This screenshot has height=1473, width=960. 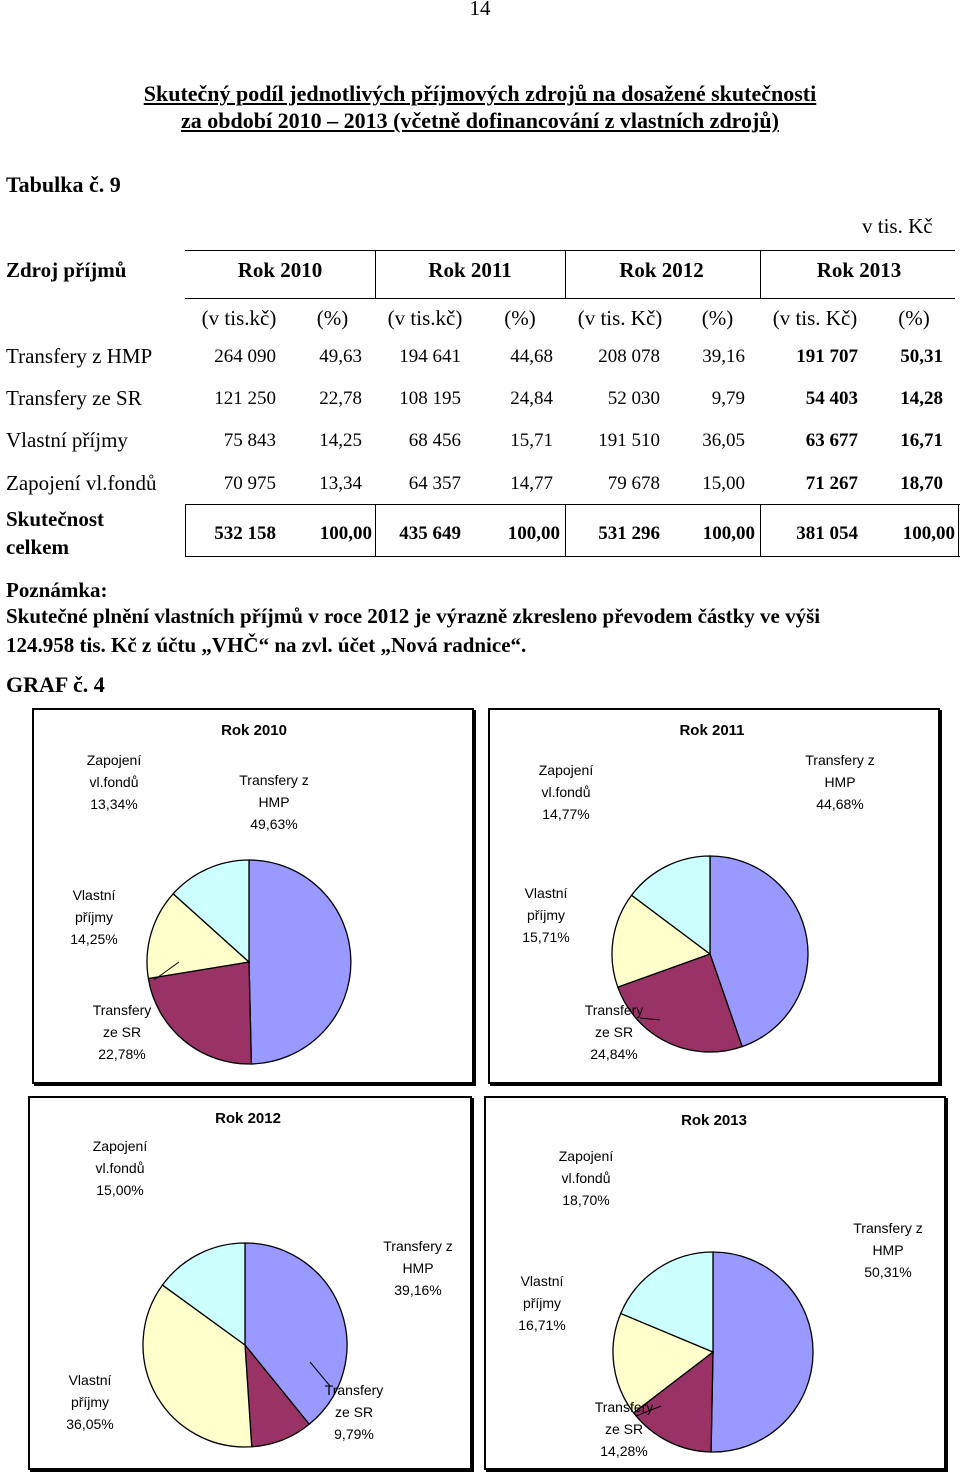 I want to click on slice-label-hmp: Transfery z HMP 39,16%, so click(x=418, y=1268).